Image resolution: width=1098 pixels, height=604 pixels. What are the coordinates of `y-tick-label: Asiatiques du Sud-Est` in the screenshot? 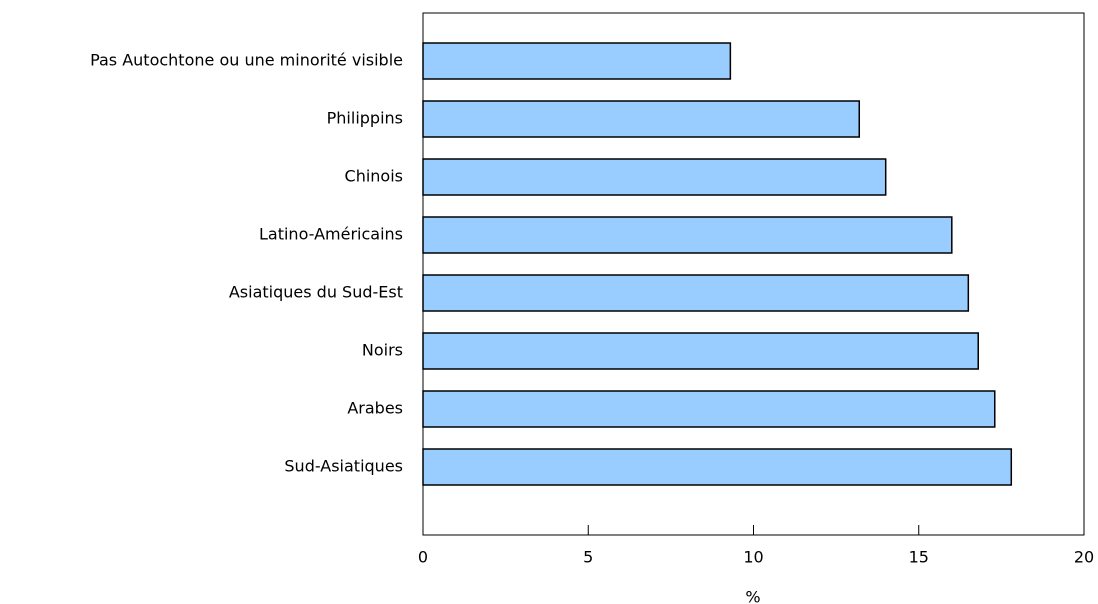 It's located at (316, 292).